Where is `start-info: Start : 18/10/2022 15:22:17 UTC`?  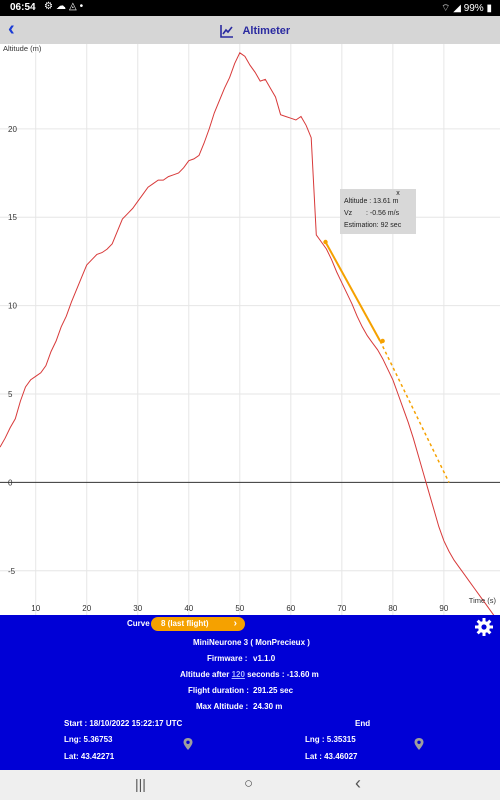
start-info: Start : 18/10/2022 15:22:17 UTC is located at coordinates (123, 723).